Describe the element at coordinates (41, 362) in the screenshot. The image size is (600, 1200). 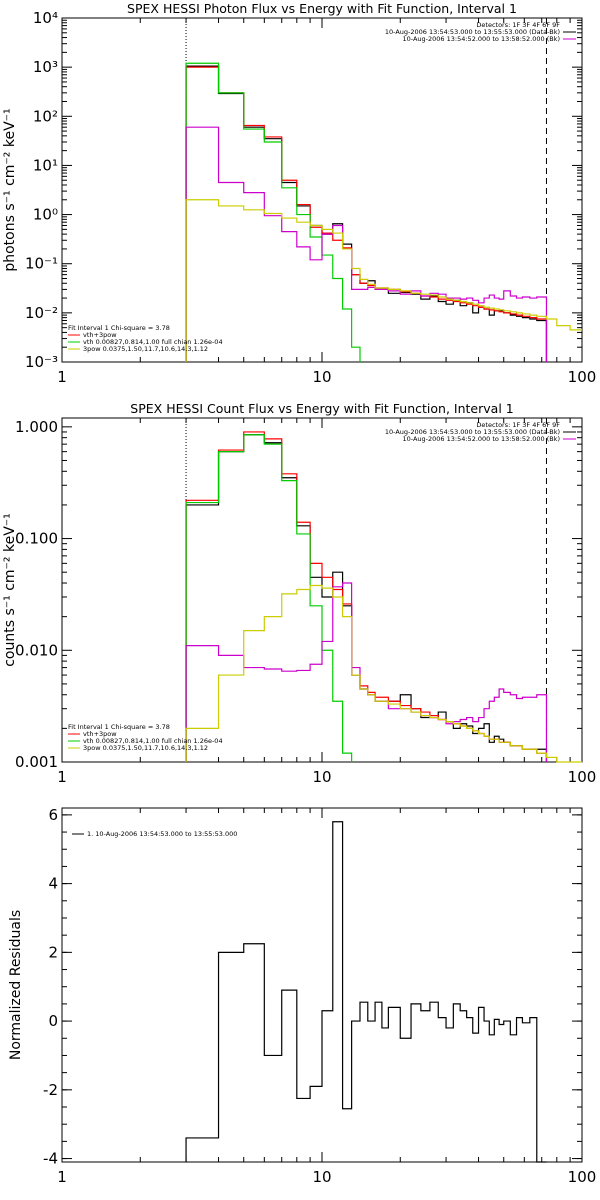
I see `y-tick-label: 10⁻³` at that location.